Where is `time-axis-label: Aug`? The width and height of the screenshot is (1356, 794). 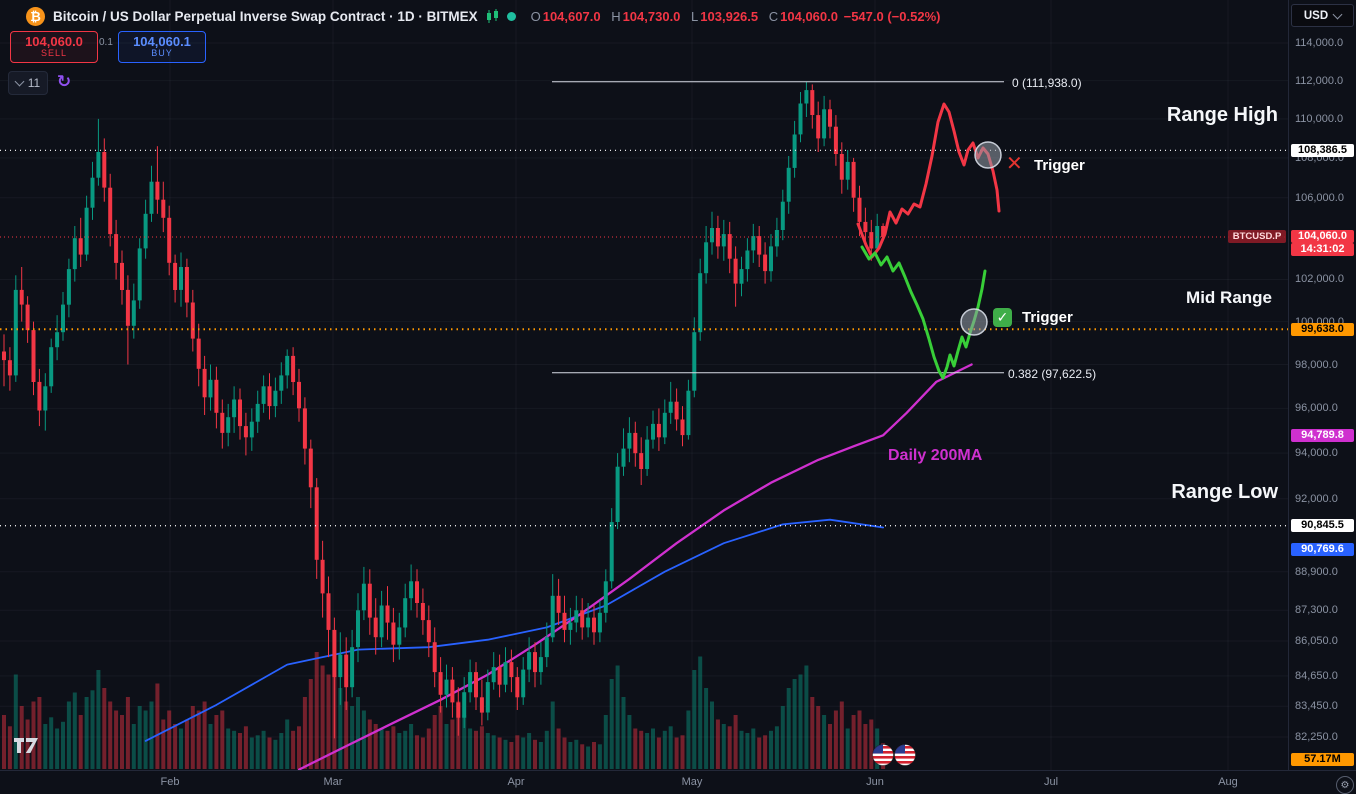 time-axis-label: Aug is located at coordinates (1228, 782).